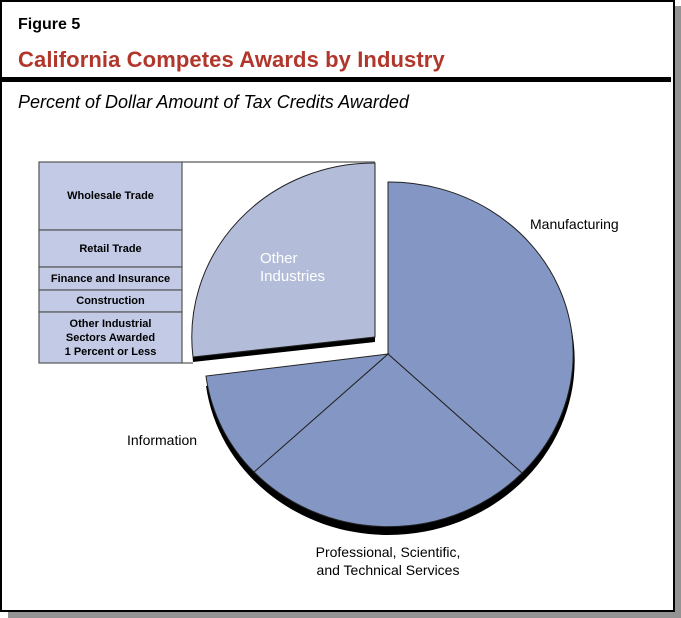 The height and width of the screenshot is (618, 681). Describe the element at coordinates (110, 262) in the screenshot. I see `breakdown-bar` at that location.